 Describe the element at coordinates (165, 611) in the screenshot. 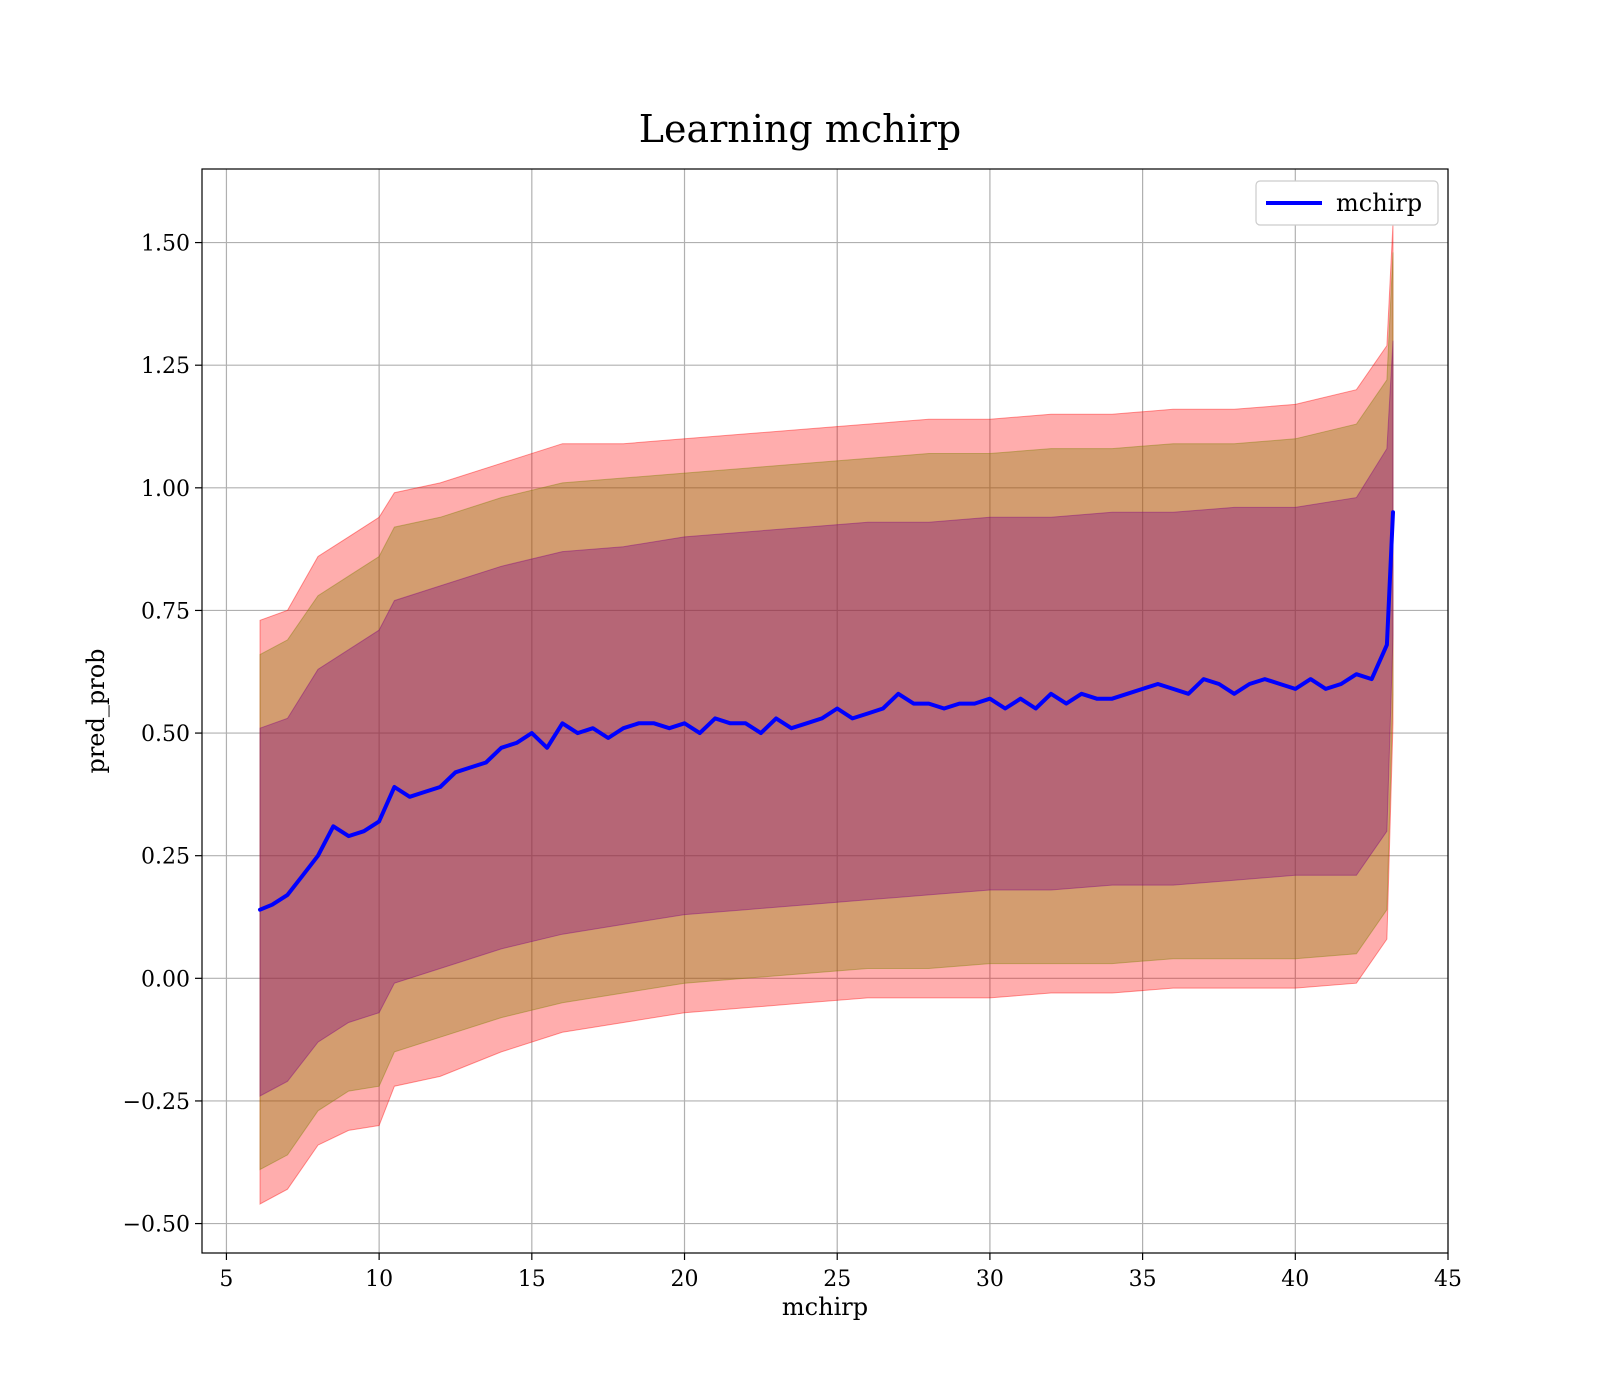

I see `y-tick-label-5: 0.75` at that location.